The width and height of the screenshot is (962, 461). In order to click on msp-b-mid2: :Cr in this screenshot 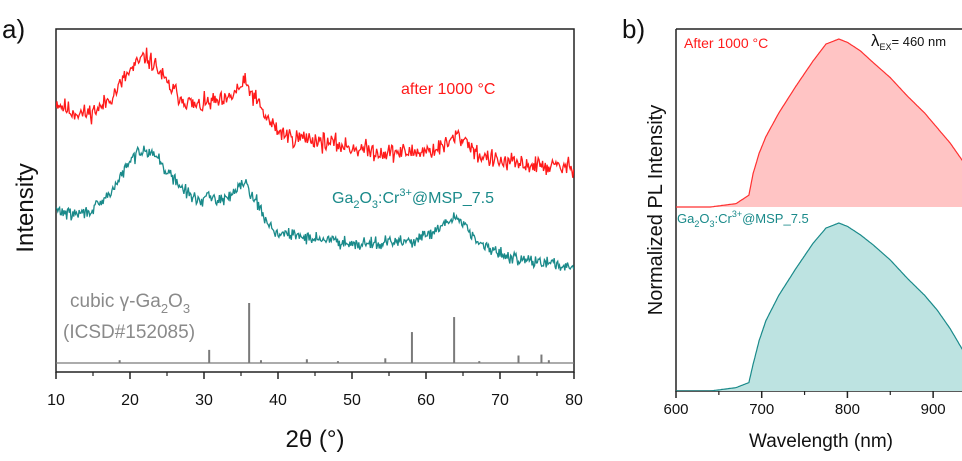, I will do `click(724, 218)`.